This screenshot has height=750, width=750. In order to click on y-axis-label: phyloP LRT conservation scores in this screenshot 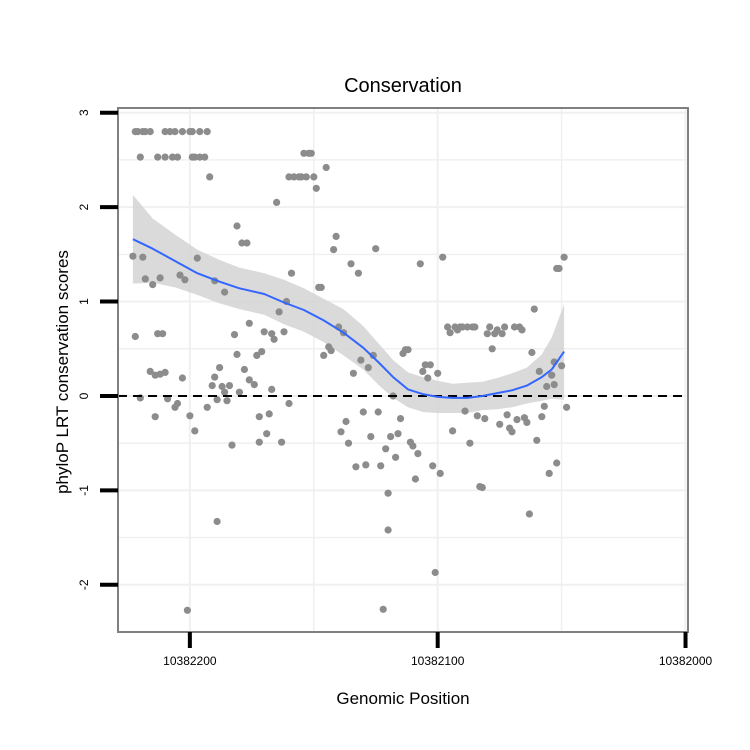, I will do `click(62, 372)`.